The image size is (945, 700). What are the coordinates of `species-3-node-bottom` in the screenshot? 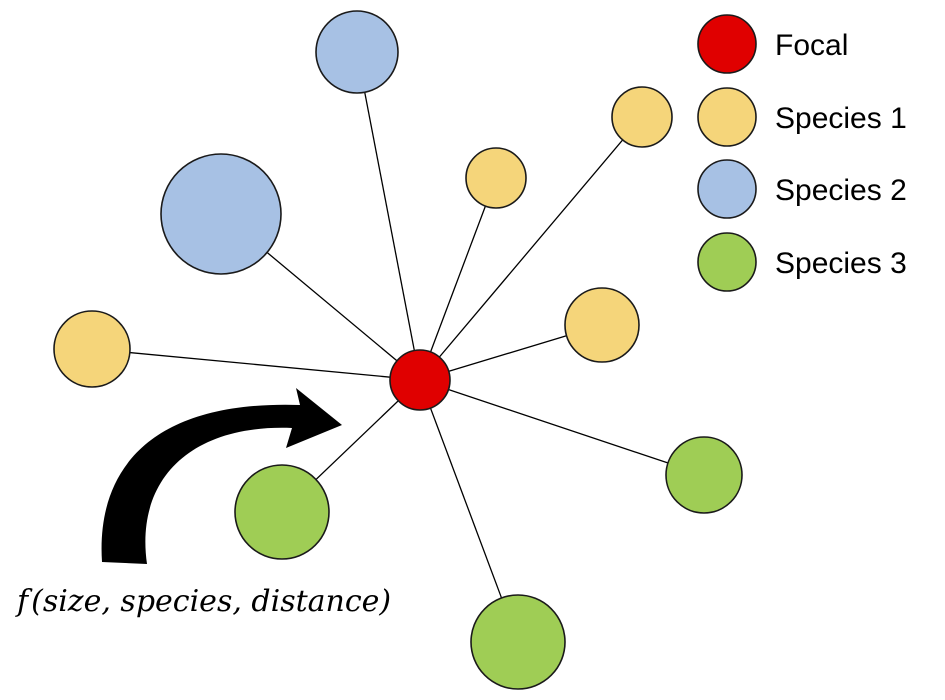 It's located at (518, 642).